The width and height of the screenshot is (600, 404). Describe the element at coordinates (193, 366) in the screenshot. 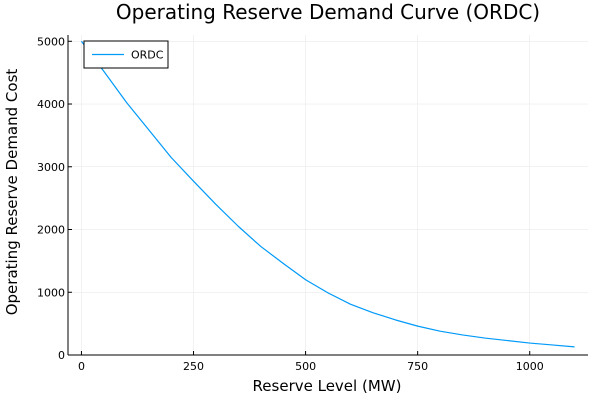

I see `x-tick-label: 250` at that location.